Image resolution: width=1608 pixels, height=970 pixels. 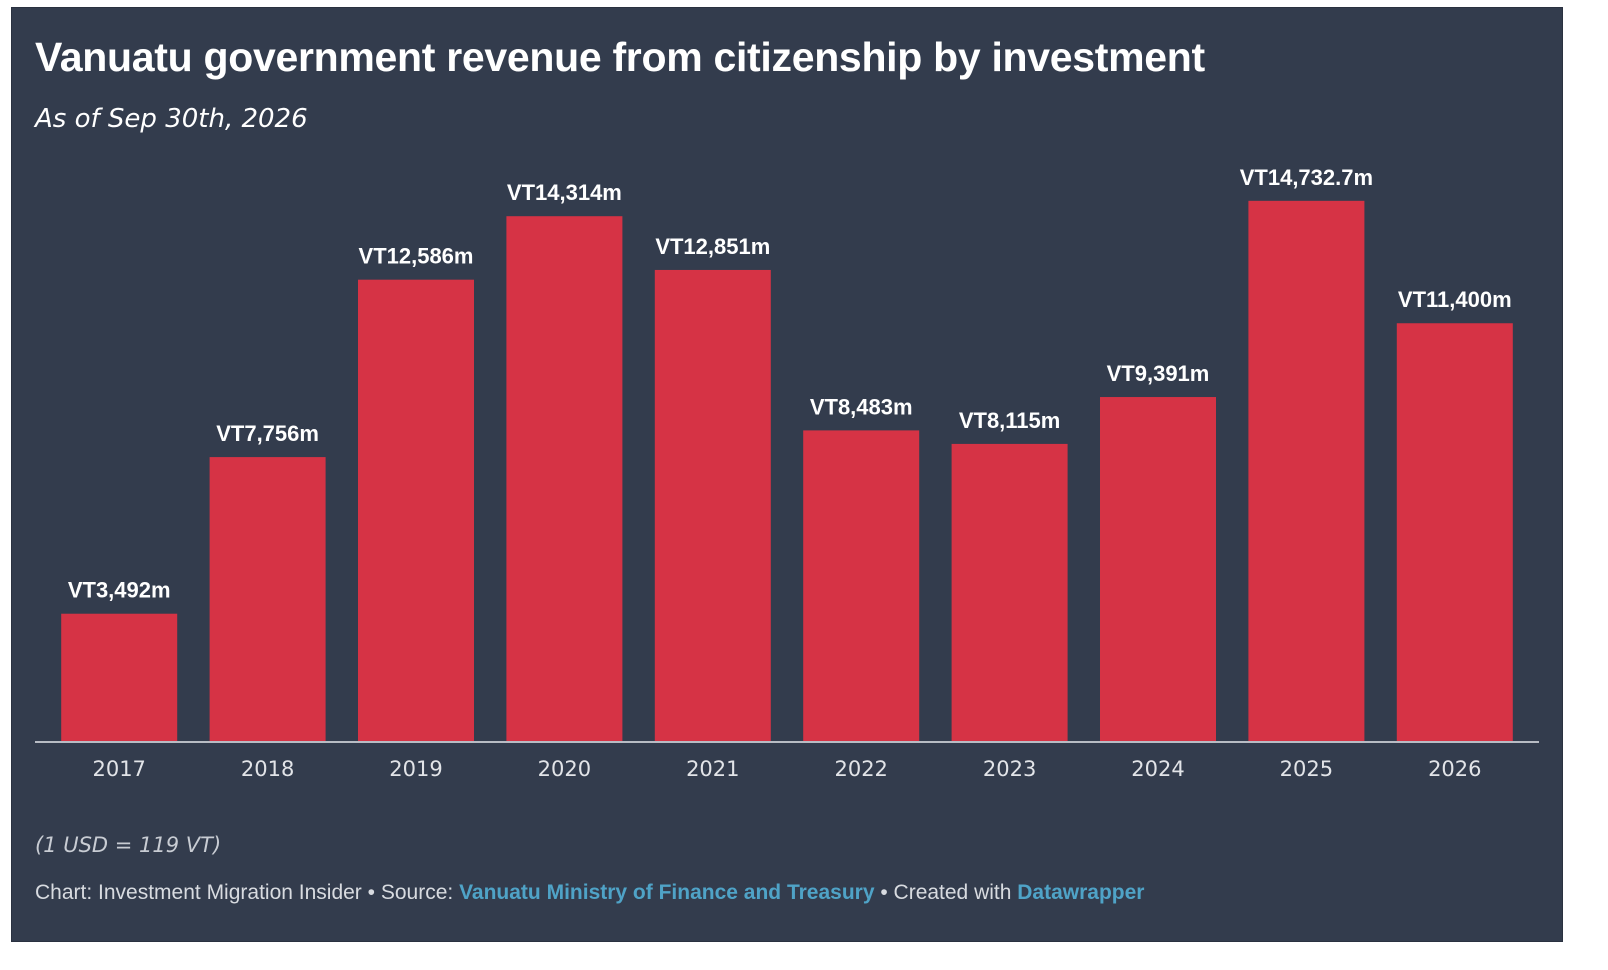 I want to click on x-tick-2017: 2017, so click(x=118, y=769).